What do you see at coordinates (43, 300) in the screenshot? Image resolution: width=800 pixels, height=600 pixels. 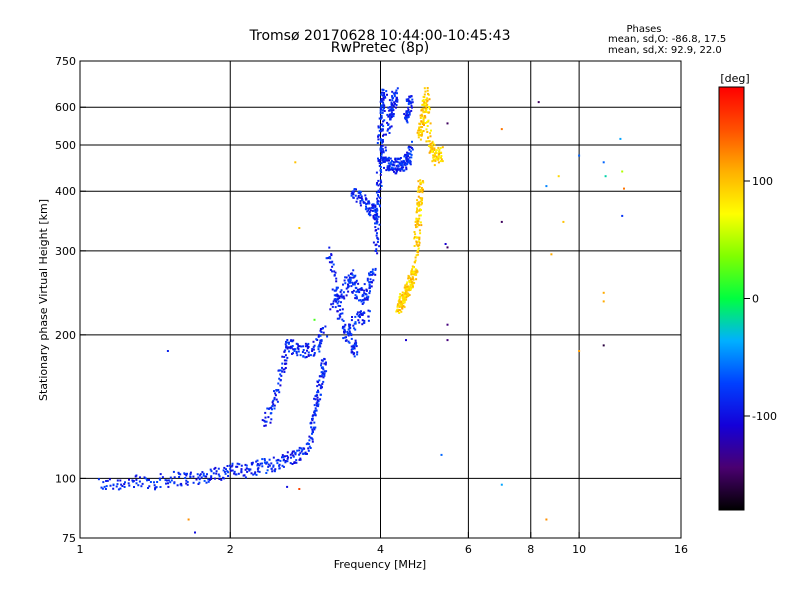 I see `y-axis-label: Stationary phase Virtual Height [km]` at bounding box center [43, 300].